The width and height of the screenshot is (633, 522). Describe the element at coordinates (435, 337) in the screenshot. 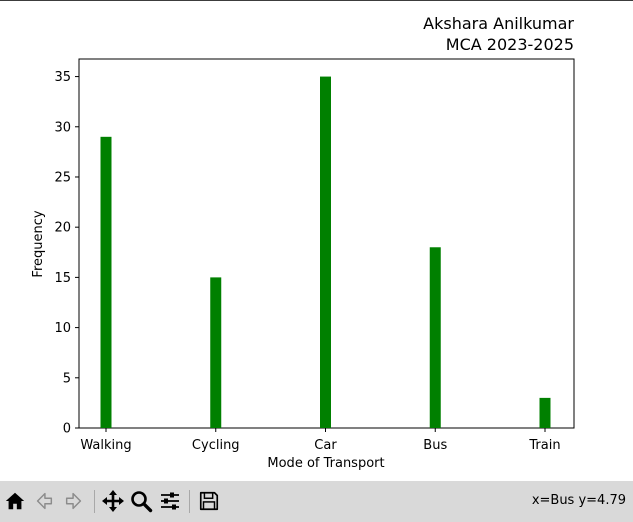

I see `bar-bus` at that location.